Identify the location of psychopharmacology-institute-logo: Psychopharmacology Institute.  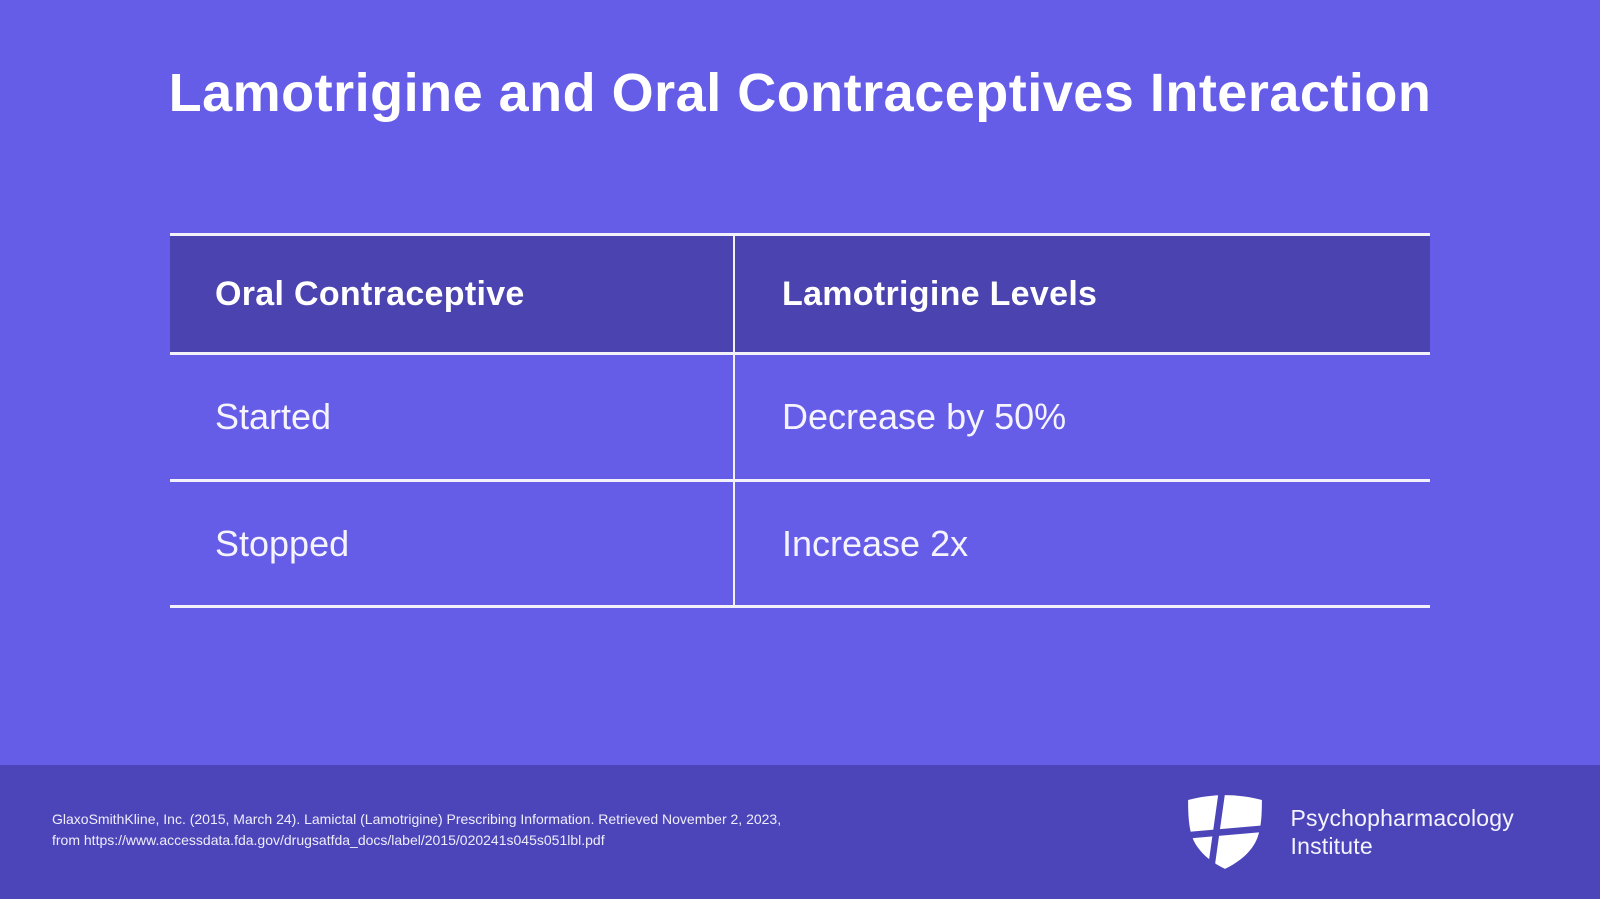
(1349, 832).